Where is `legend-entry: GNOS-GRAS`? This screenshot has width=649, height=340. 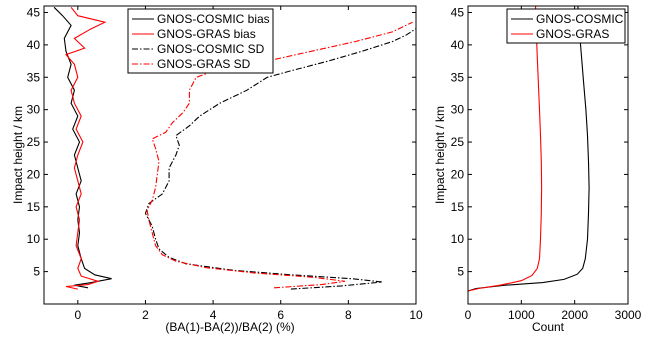
legend-entry: GNOS-GRAS is located at coordinates (572, 34).